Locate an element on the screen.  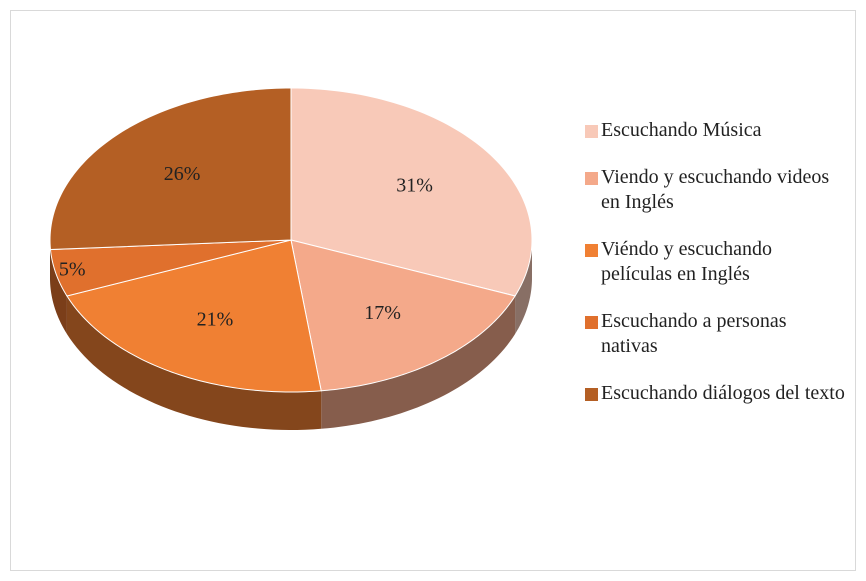
legend-item: Escuchando a personas nativas is located at coordinates (716, 334).